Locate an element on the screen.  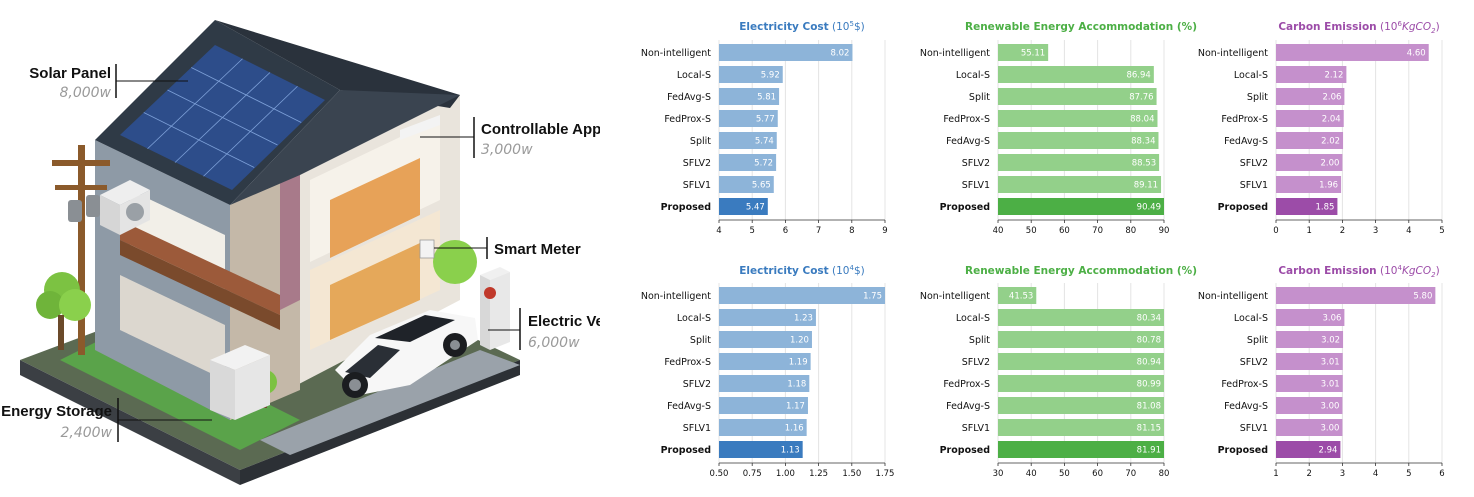
x-tick-label: 3 is located at coordinates (1342, 474).